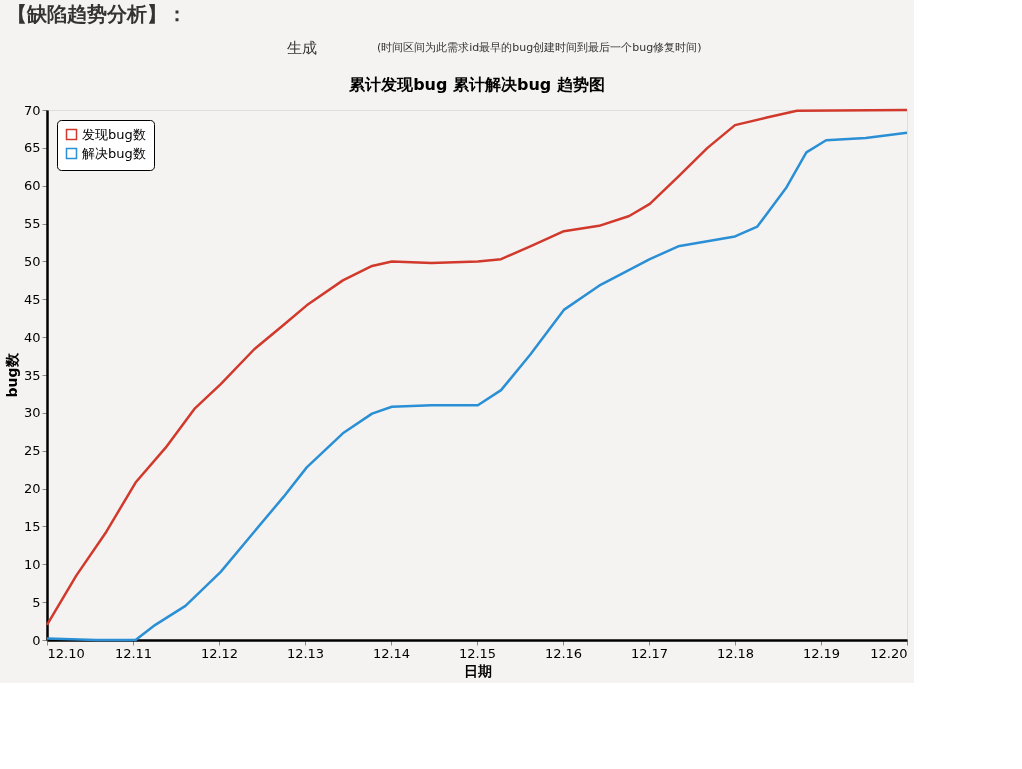  Describe the element at coordinates (32, 224) in the screenshot. I see `y-tick-label: 55` at that location.